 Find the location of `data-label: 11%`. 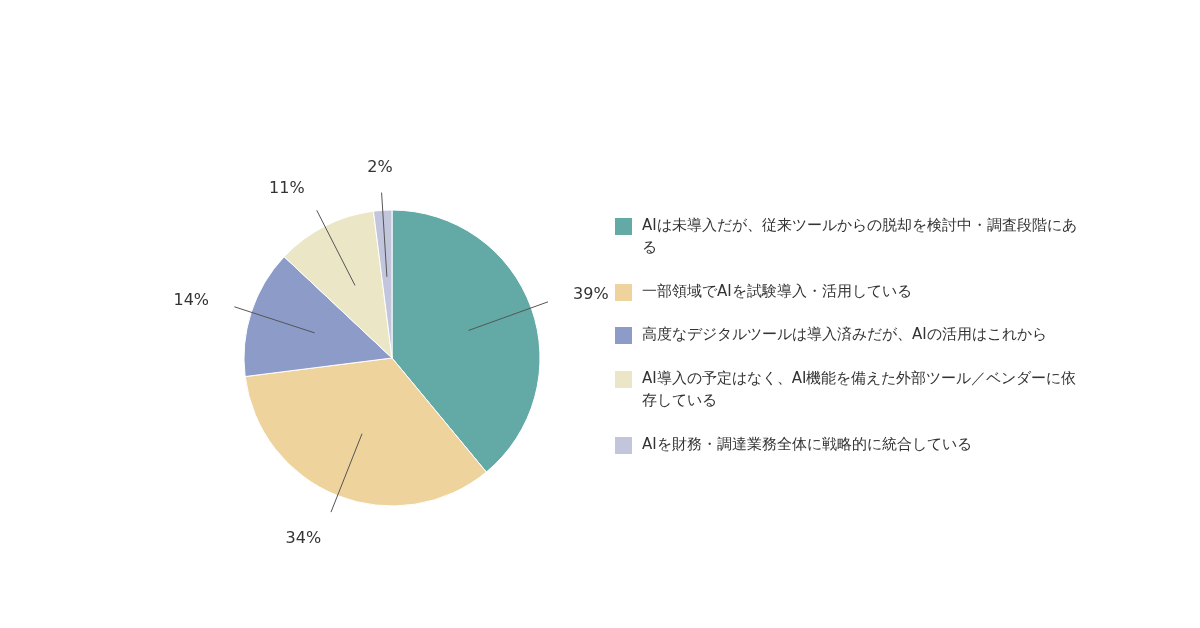

data-label: 11% is located at coordinates (287, 187).